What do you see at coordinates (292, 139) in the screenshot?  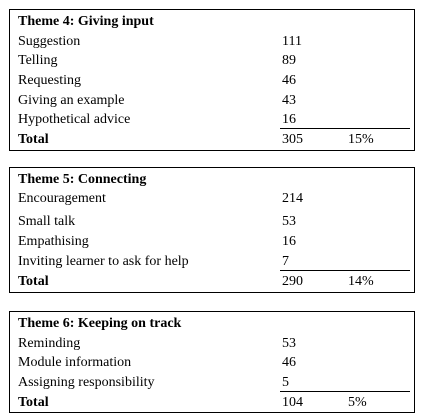 I see `theme-4-total-value: 305` at bounding box center [292, 139].